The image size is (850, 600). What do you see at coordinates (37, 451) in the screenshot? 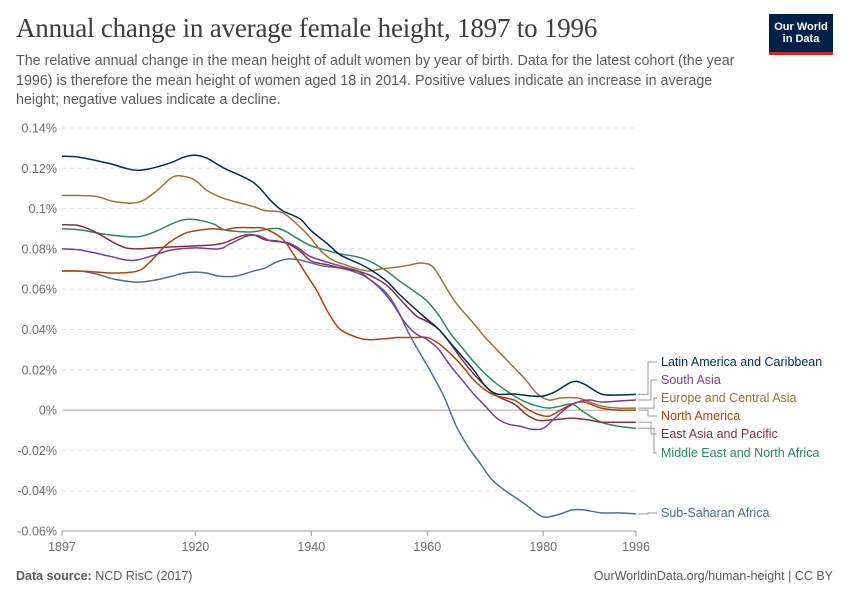
I see `y-tick-label: -0.02%` at bounding box center [37, 451].